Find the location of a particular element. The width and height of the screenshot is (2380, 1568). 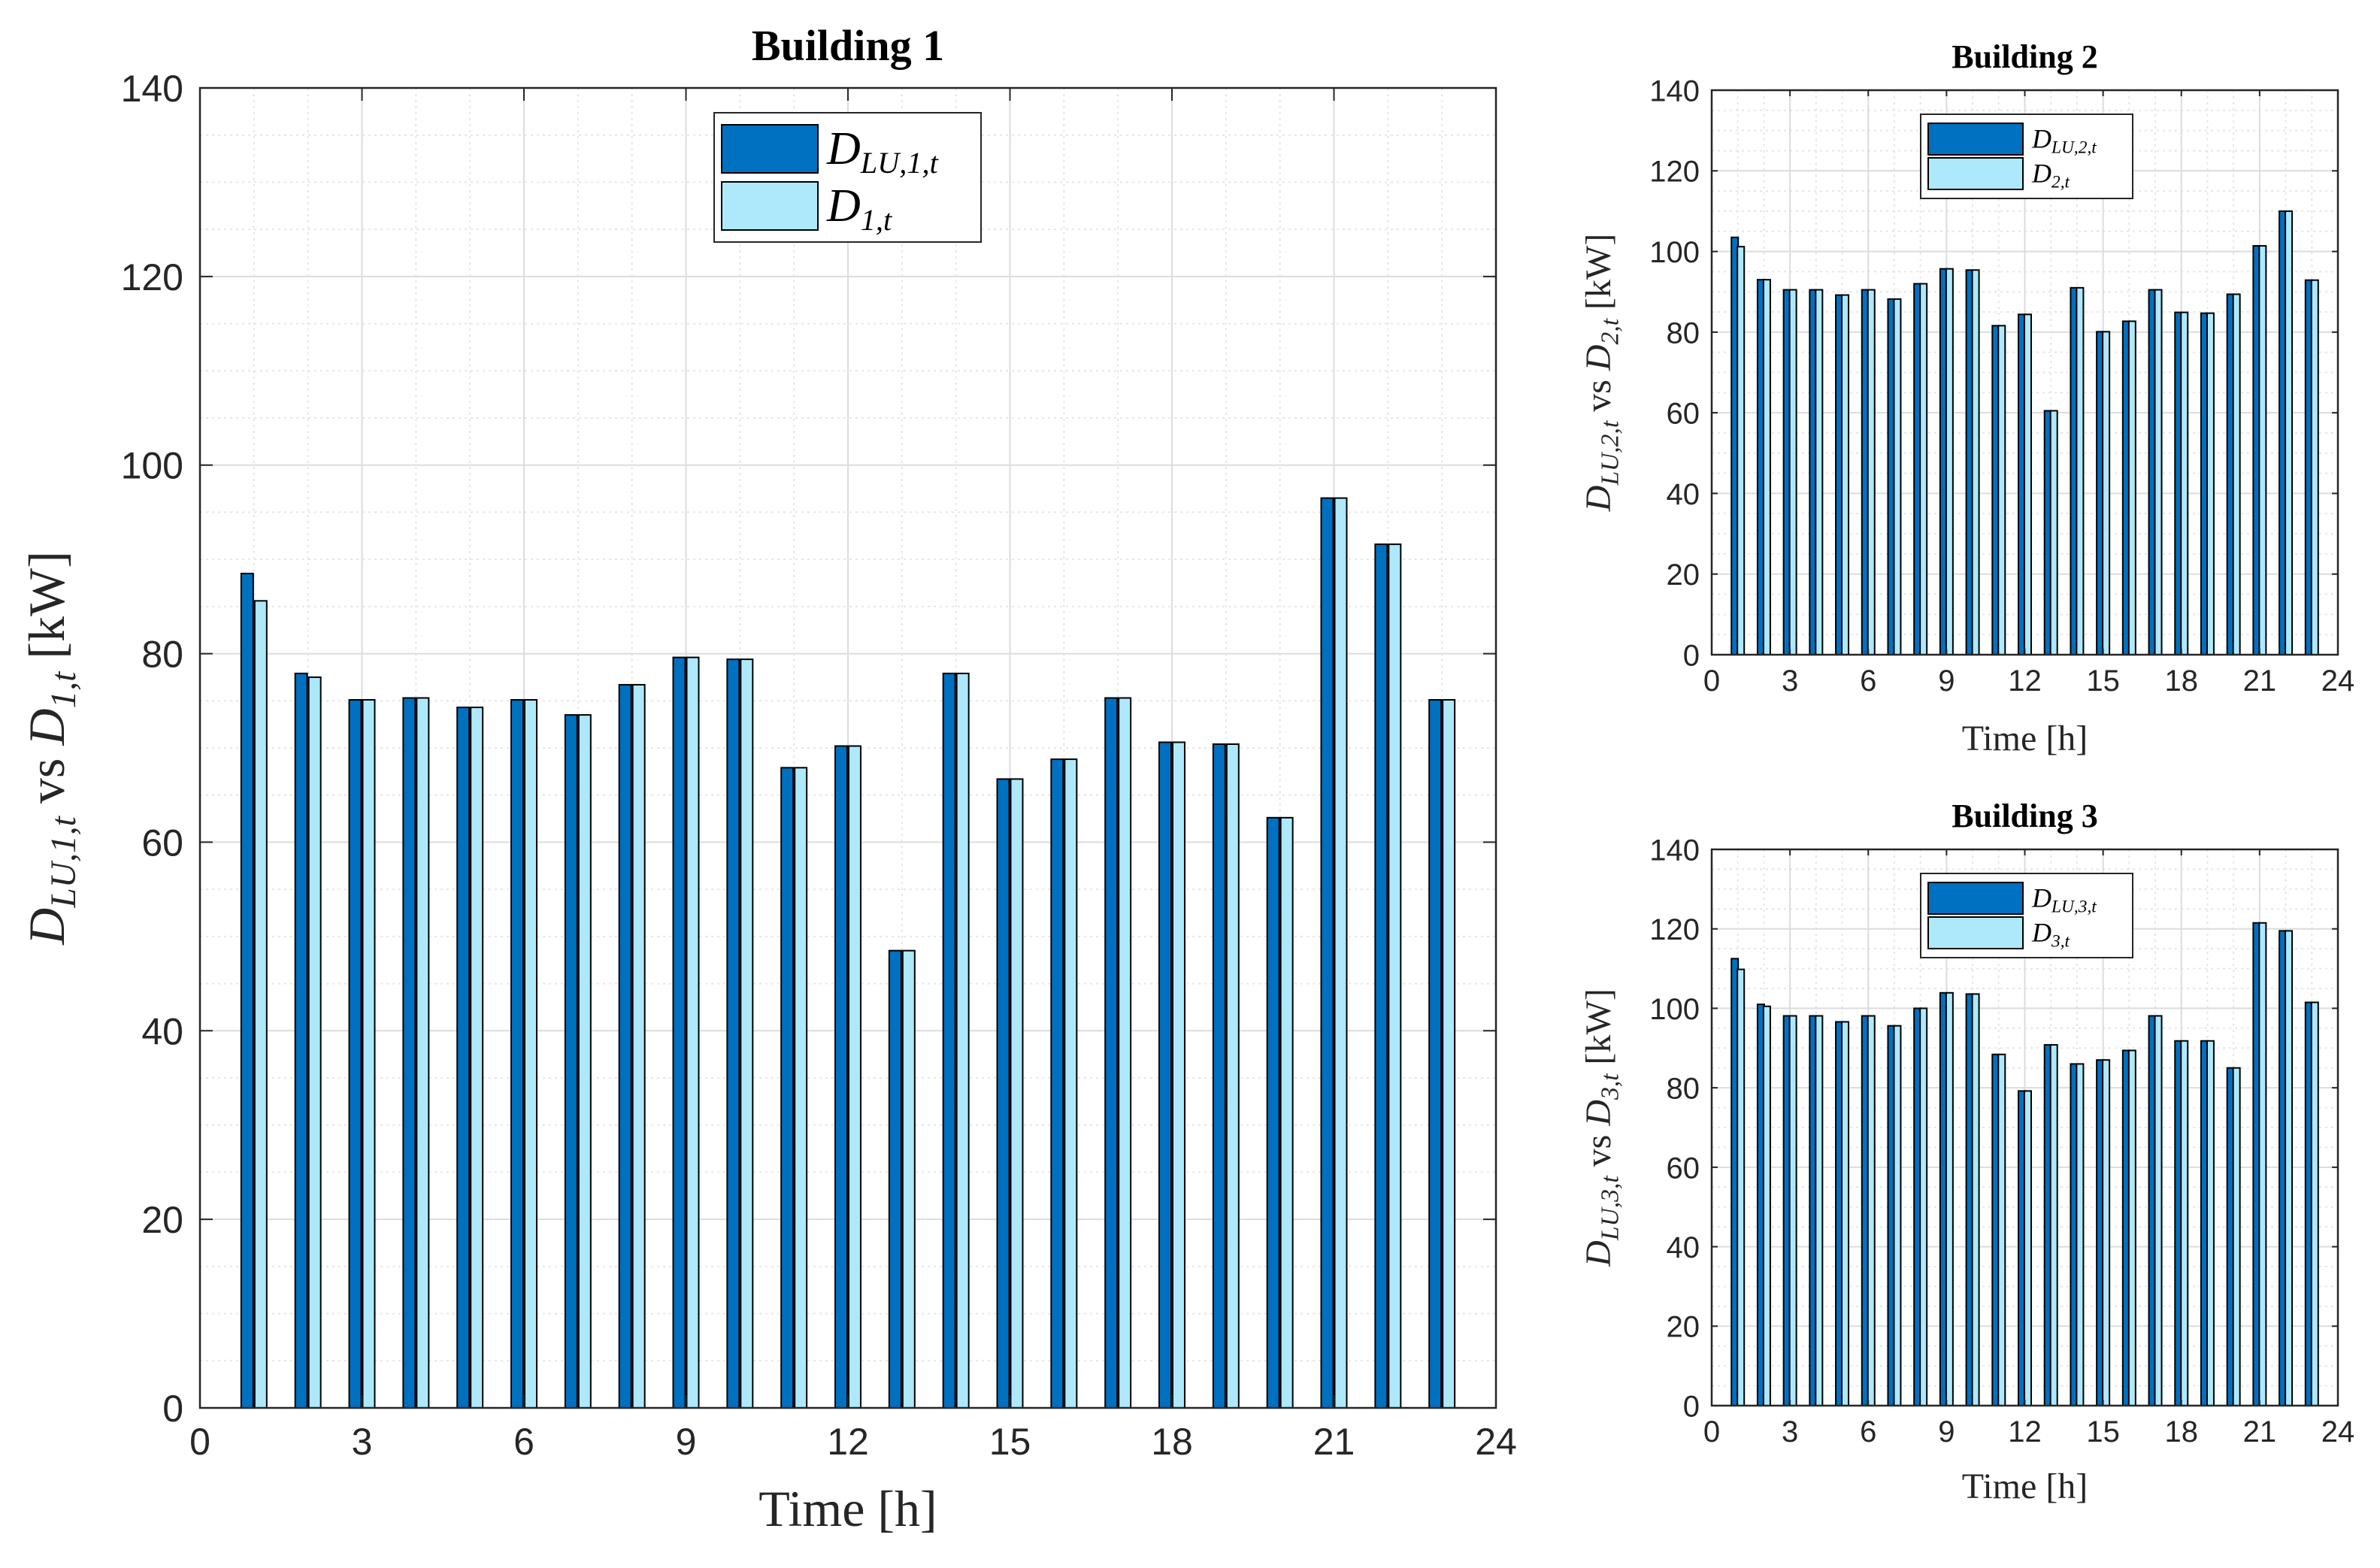

b1-ytick-label: 60 is located at coordinates (162, 843).